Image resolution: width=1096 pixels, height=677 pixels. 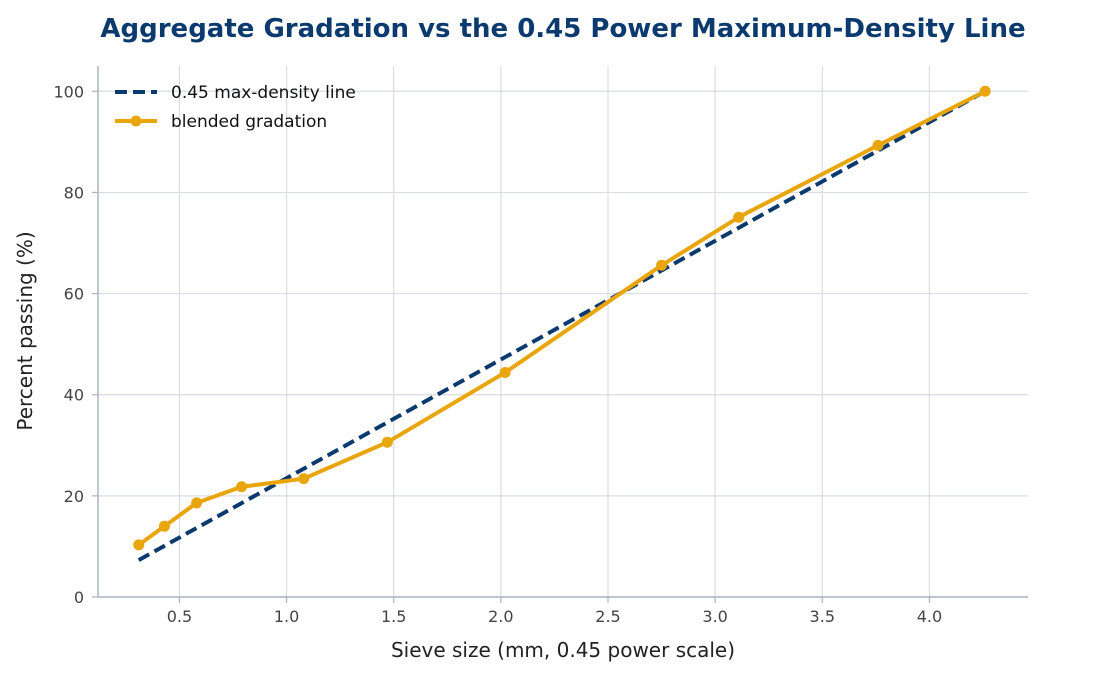 What do you see at coordinates (74, 395) in the screenshot?
I see `y-tick-label: 40` at bounding box center [74, 395].